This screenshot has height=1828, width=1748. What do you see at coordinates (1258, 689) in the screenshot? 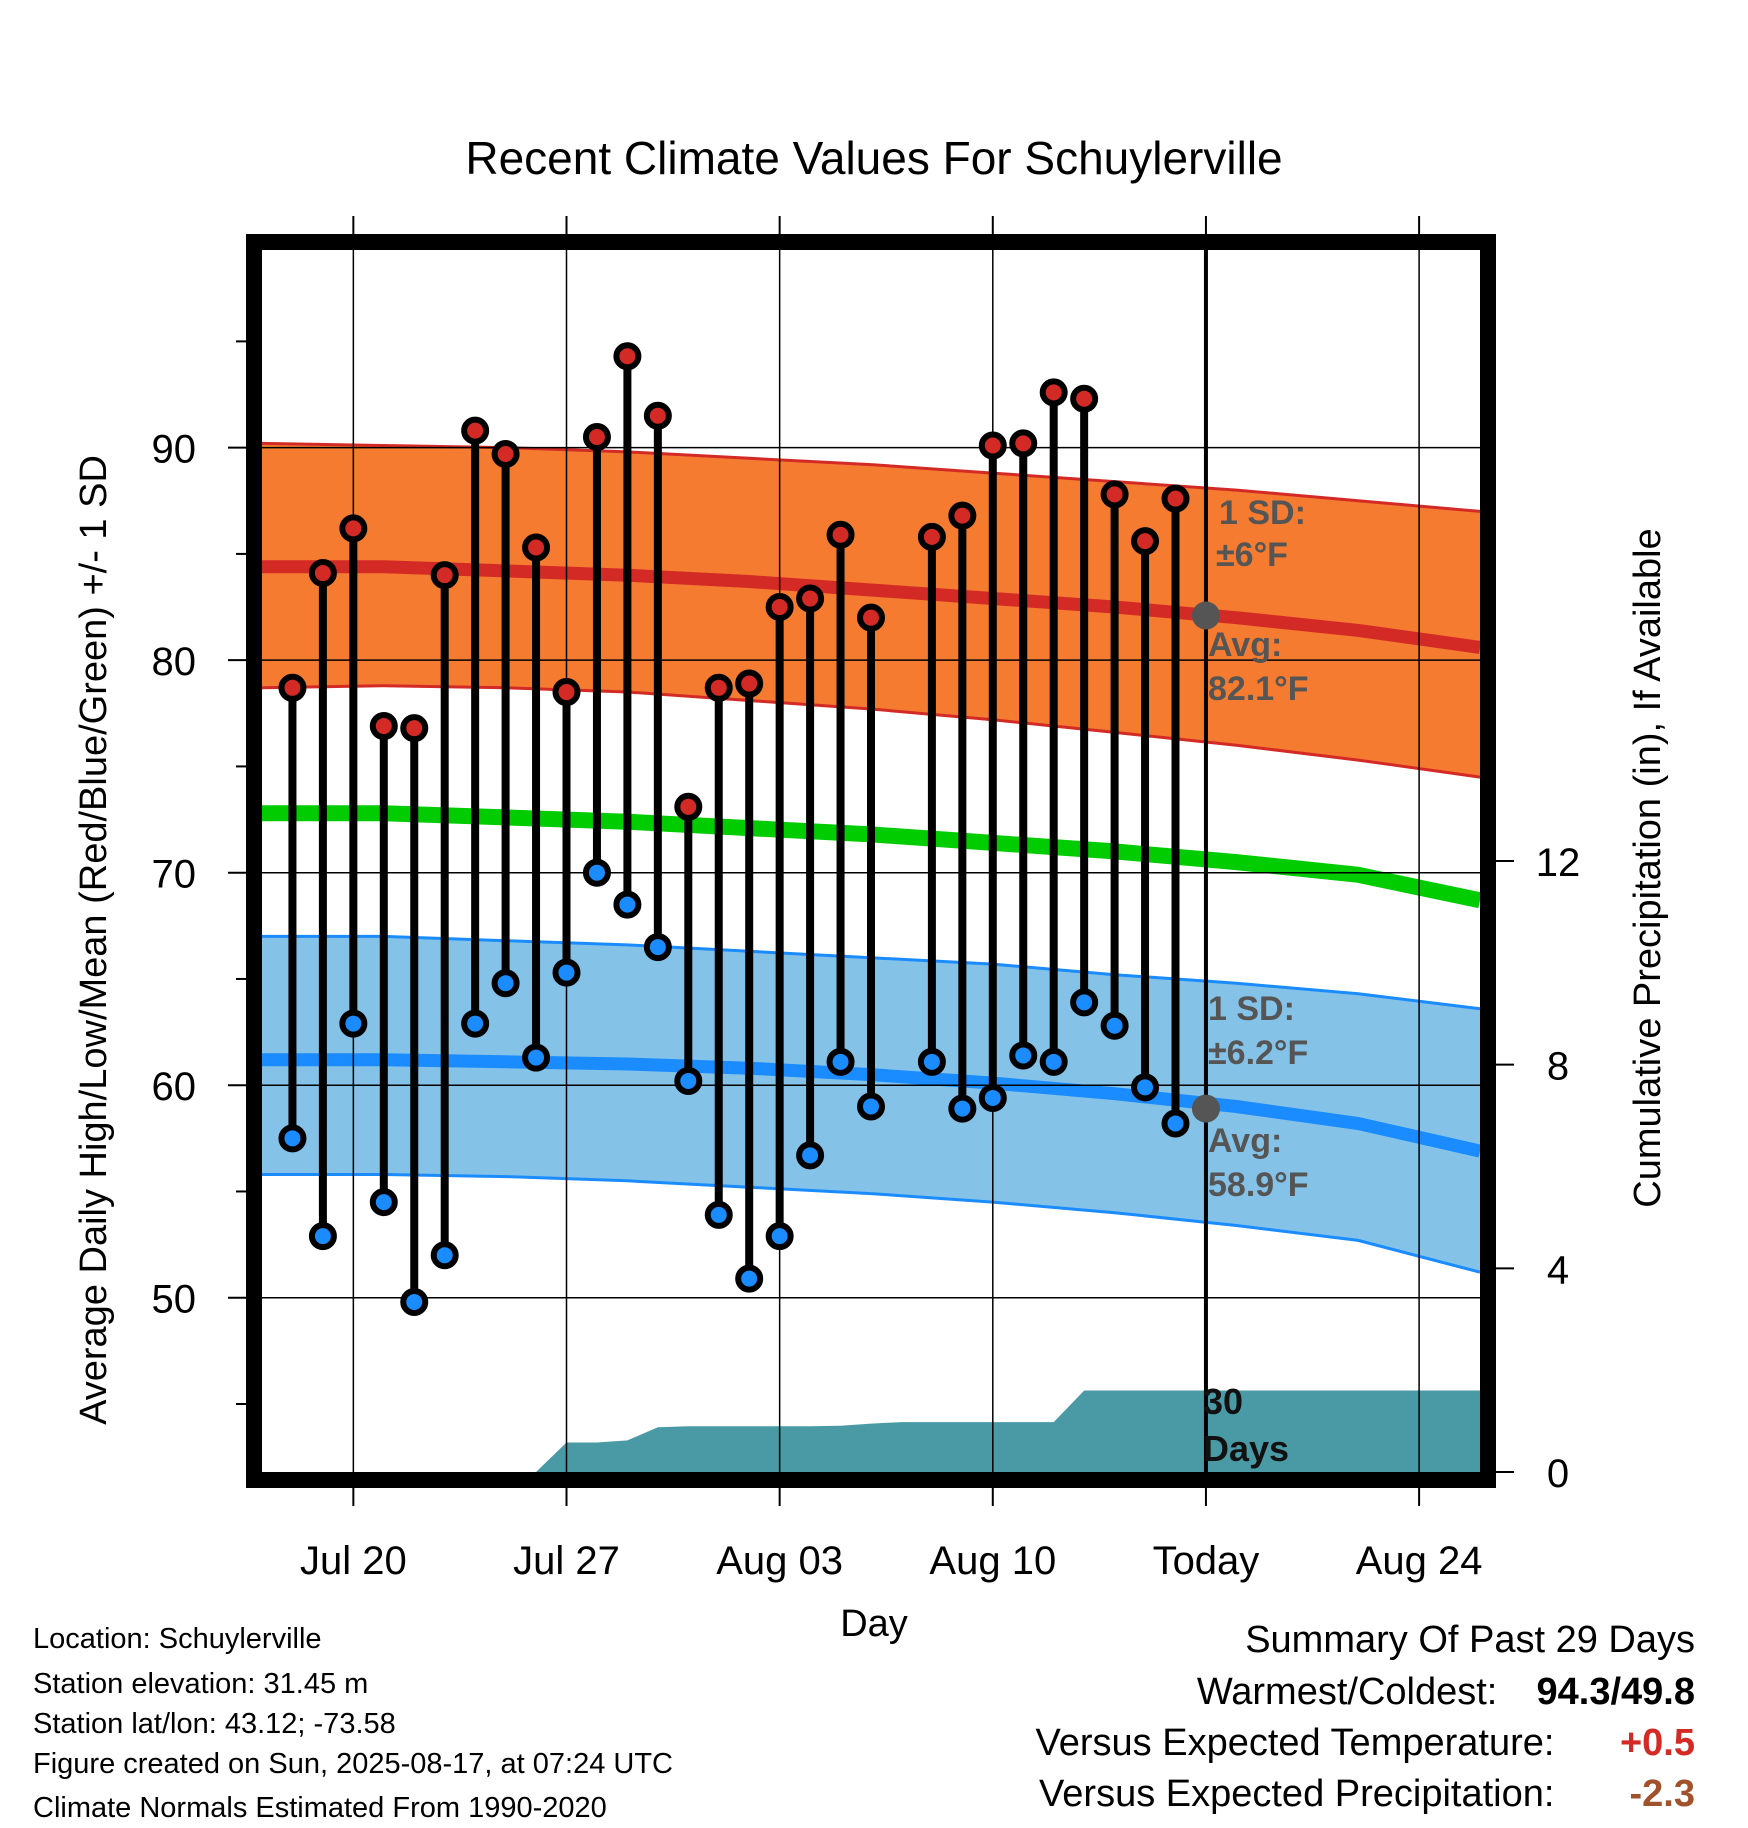
I see `high-avg-value: 82.1°F` at bounding box center [1258, 689].